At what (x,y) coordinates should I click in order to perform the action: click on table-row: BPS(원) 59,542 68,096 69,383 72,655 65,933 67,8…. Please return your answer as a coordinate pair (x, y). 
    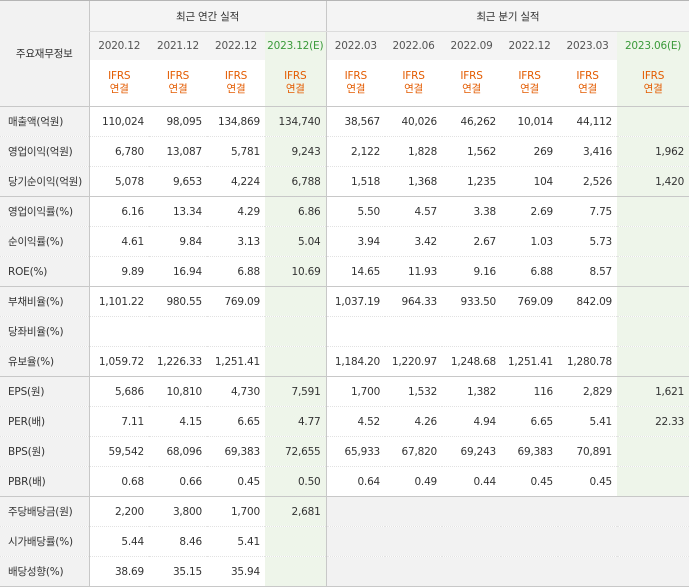
    Looking at the image, I should click on (344, 451).